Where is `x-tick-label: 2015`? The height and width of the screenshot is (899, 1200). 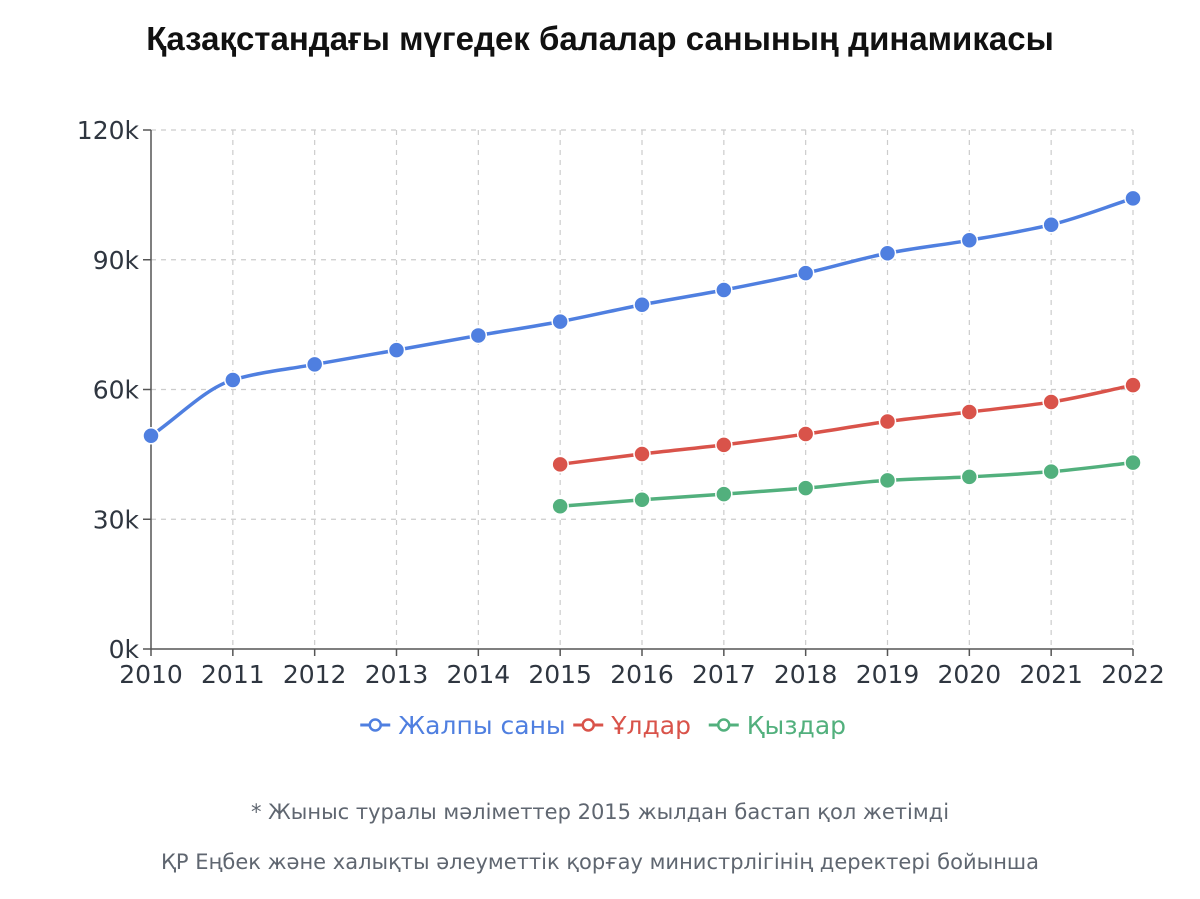
x-tick-label: 2015 is located at coordinates (560, 674).